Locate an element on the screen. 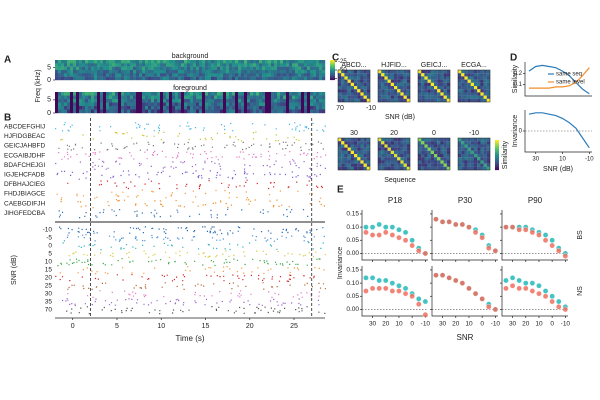  snr-label: -10 is located at coordinates (48, 230).